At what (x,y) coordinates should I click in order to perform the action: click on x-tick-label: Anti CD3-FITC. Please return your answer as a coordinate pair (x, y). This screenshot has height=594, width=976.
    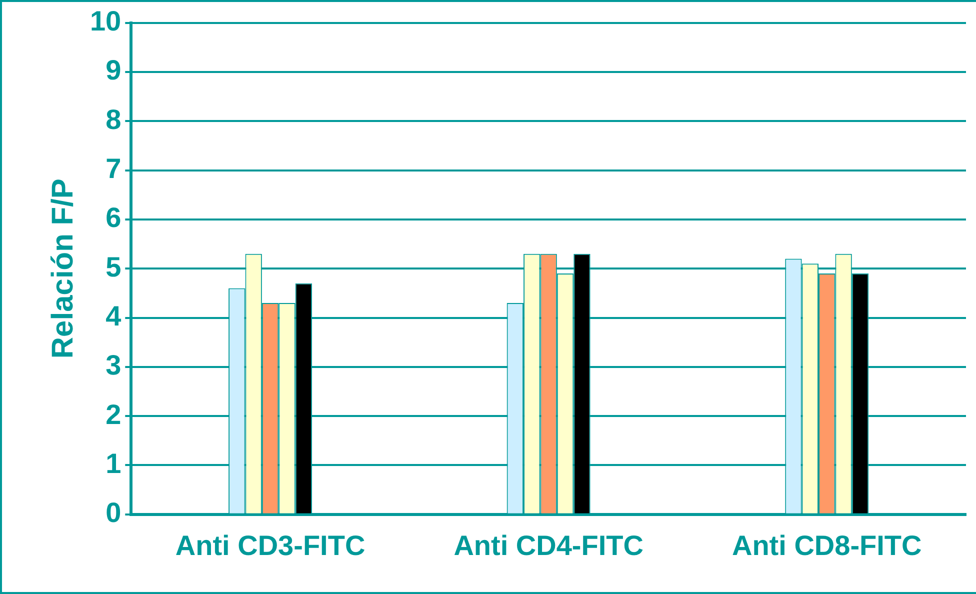
    Looking at the image, I should click on (270, 545).